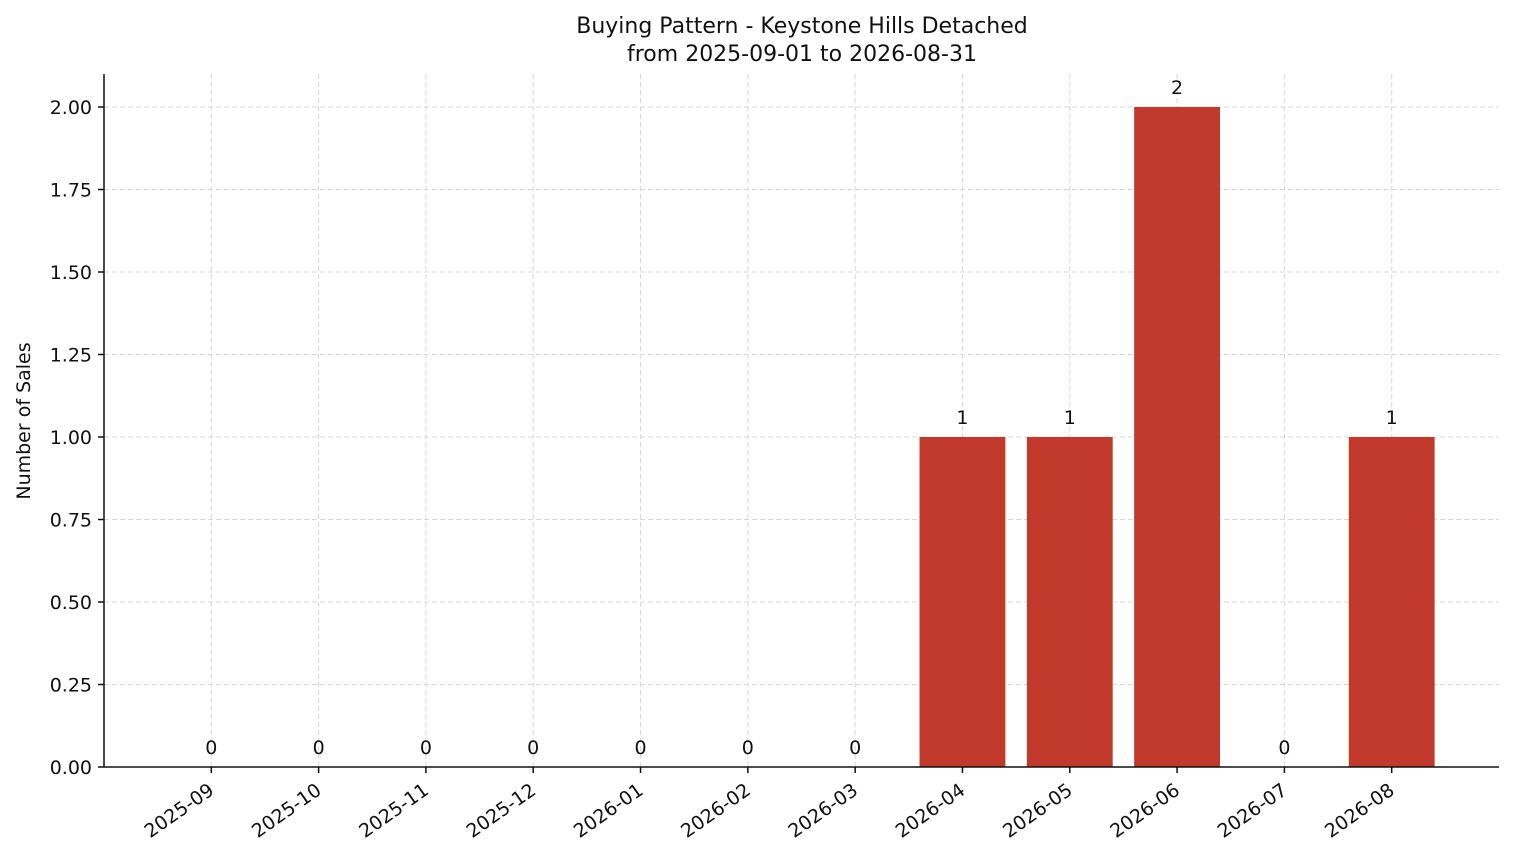 Image resolution: width=1514 pixels, height=863 pixels. Describe the element at coordinates (501, 811) in the screenshot. I see `x-tick-label: 2025-12` at that location.